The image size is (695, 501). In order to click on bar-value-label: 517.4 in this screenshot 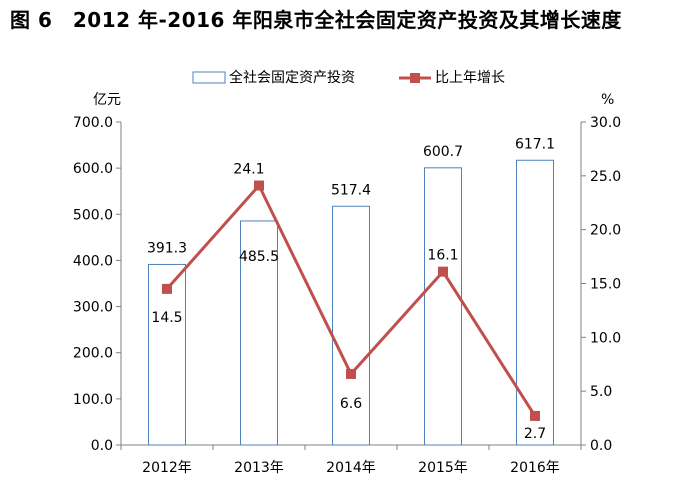, I will do `click(351, 190)`.